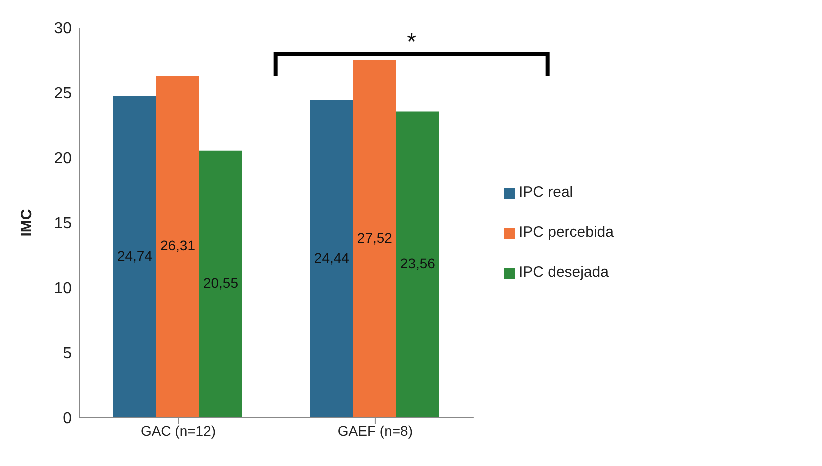 The height and width of the screenshot is (466, 822). I want to click on y-tick-label: 0, so click(67, 419).